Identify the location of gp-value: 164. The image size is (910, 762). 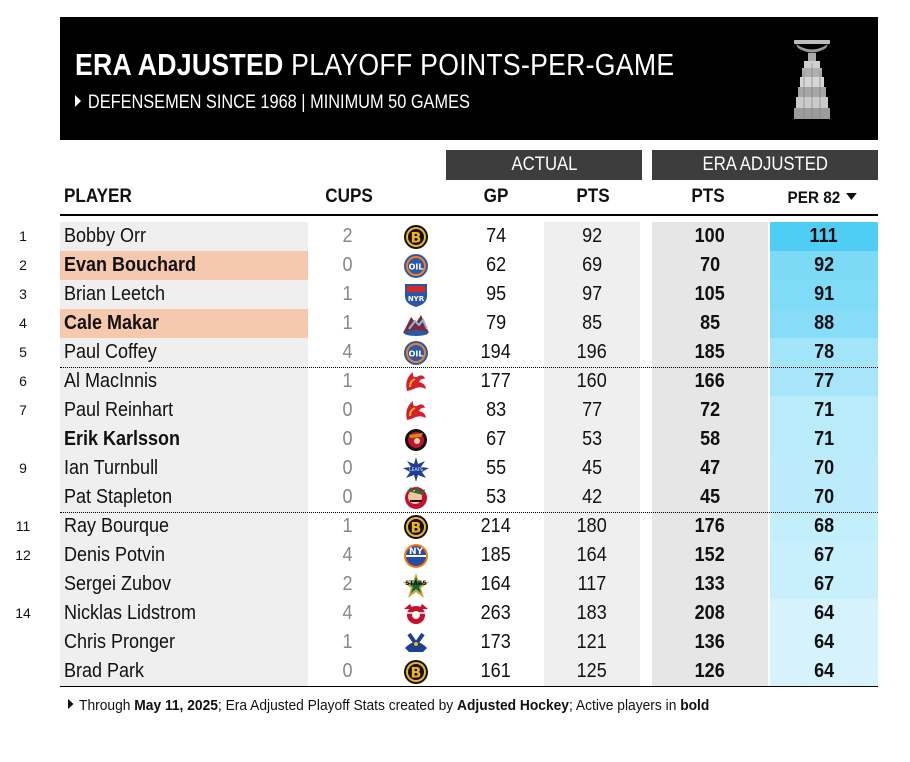
(496, 584).